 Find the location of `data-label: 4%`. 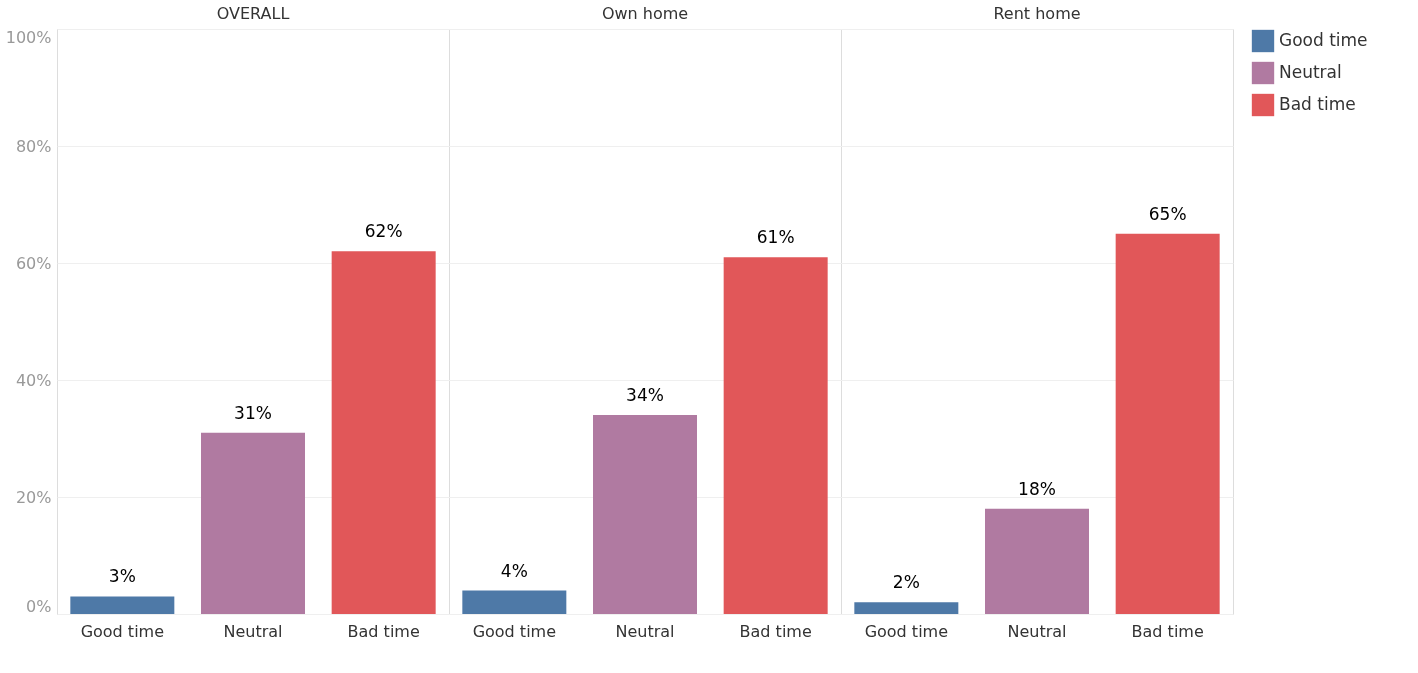

data-label: 4% is located at coordinates (514, 570).